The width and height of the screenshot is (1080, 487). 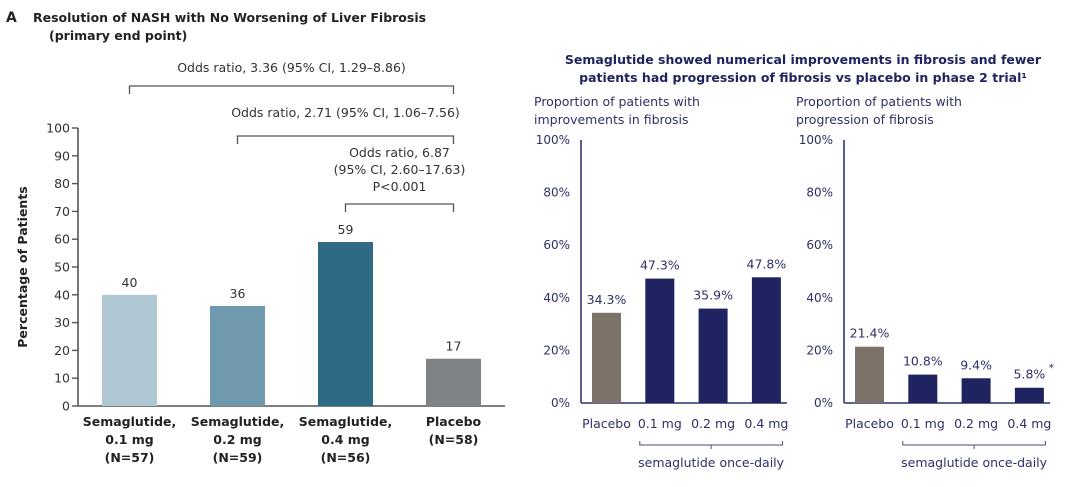 What do you see at coordinates (611, 119) in the screenshot?
I see `panel-subtitle-line2: improvements in fibrosis` at bounding box center [611, 119].